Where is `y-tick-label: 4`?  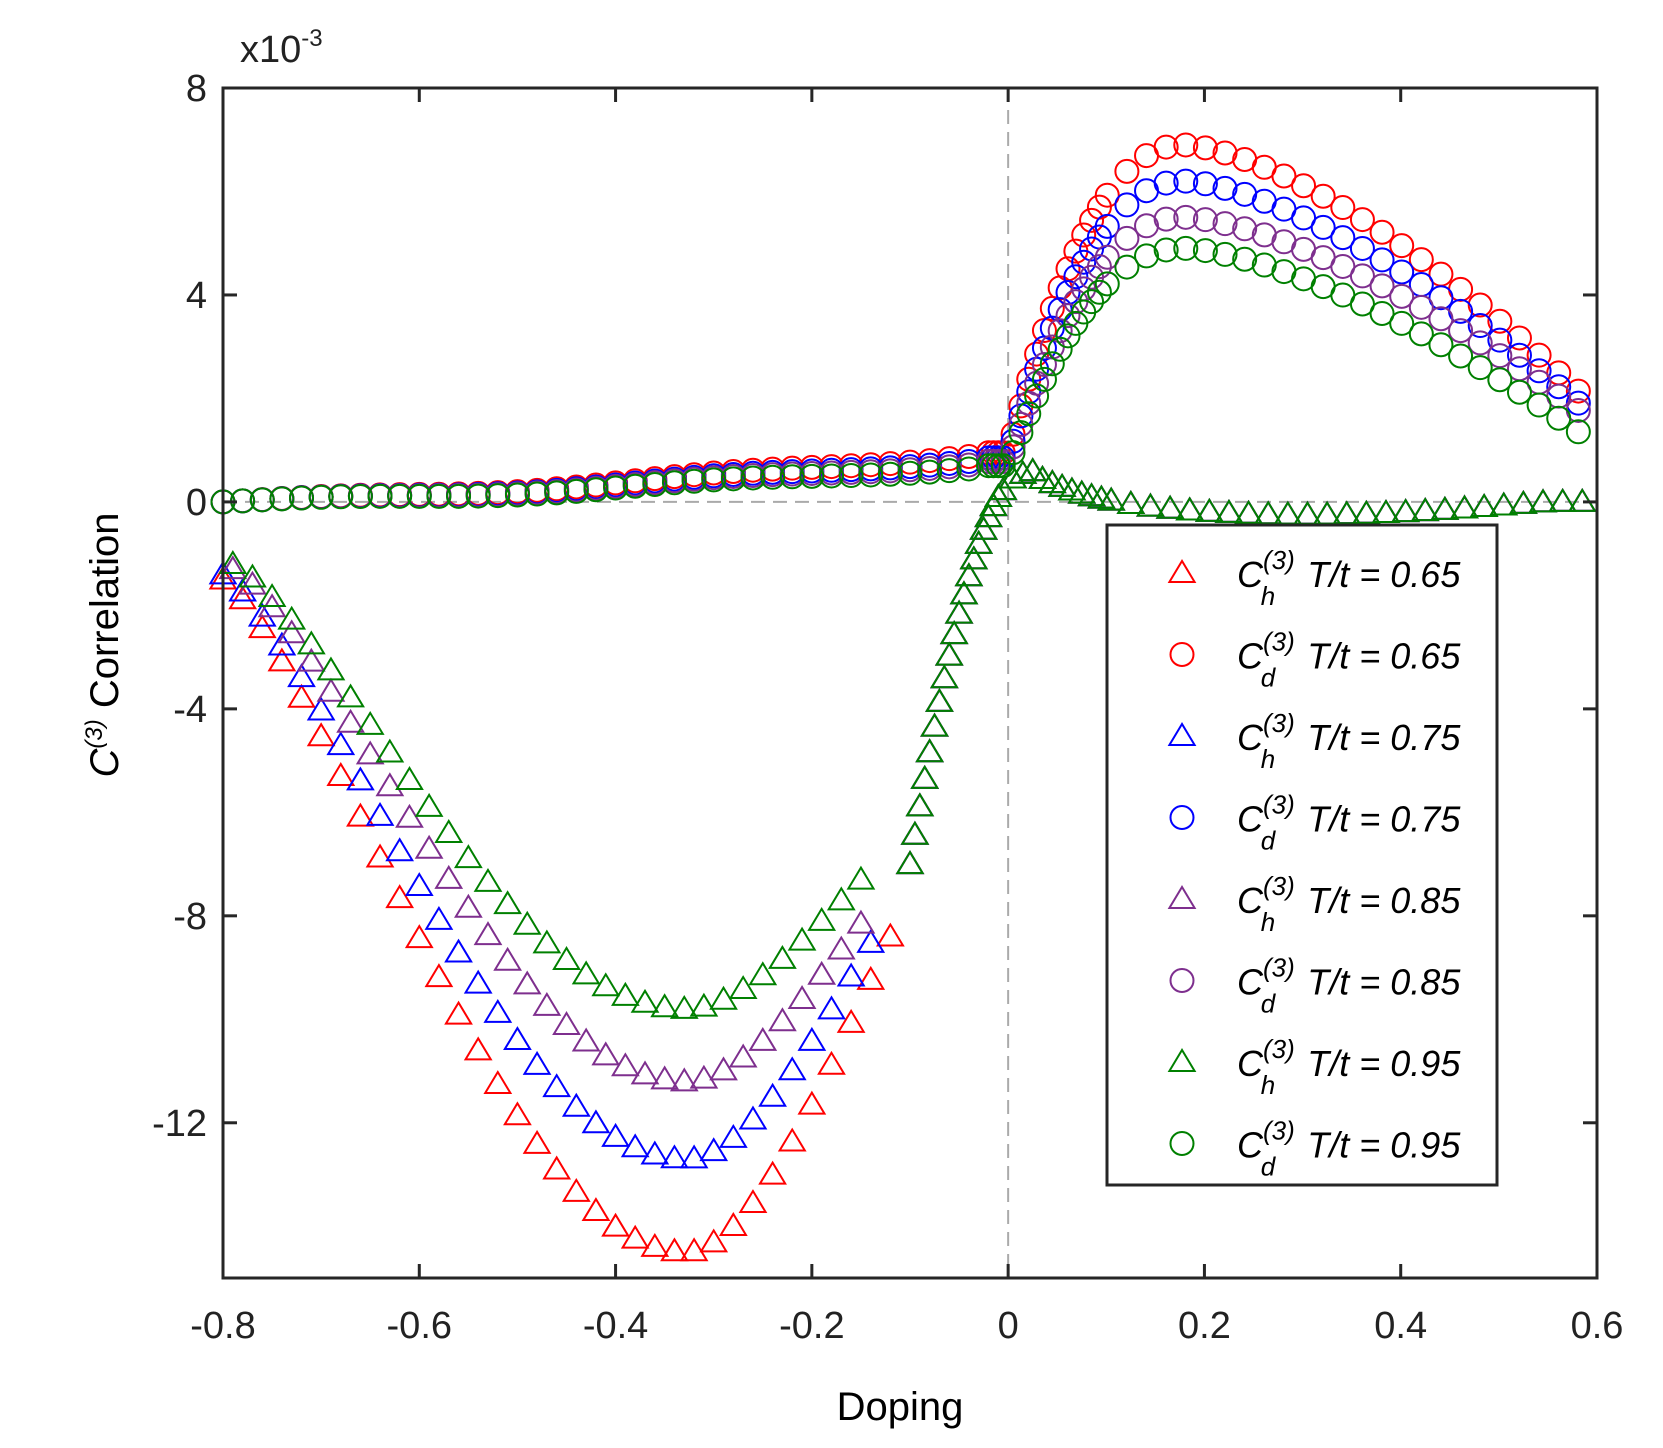 y-tick-label: 4 is located at coordinates (196, 296).